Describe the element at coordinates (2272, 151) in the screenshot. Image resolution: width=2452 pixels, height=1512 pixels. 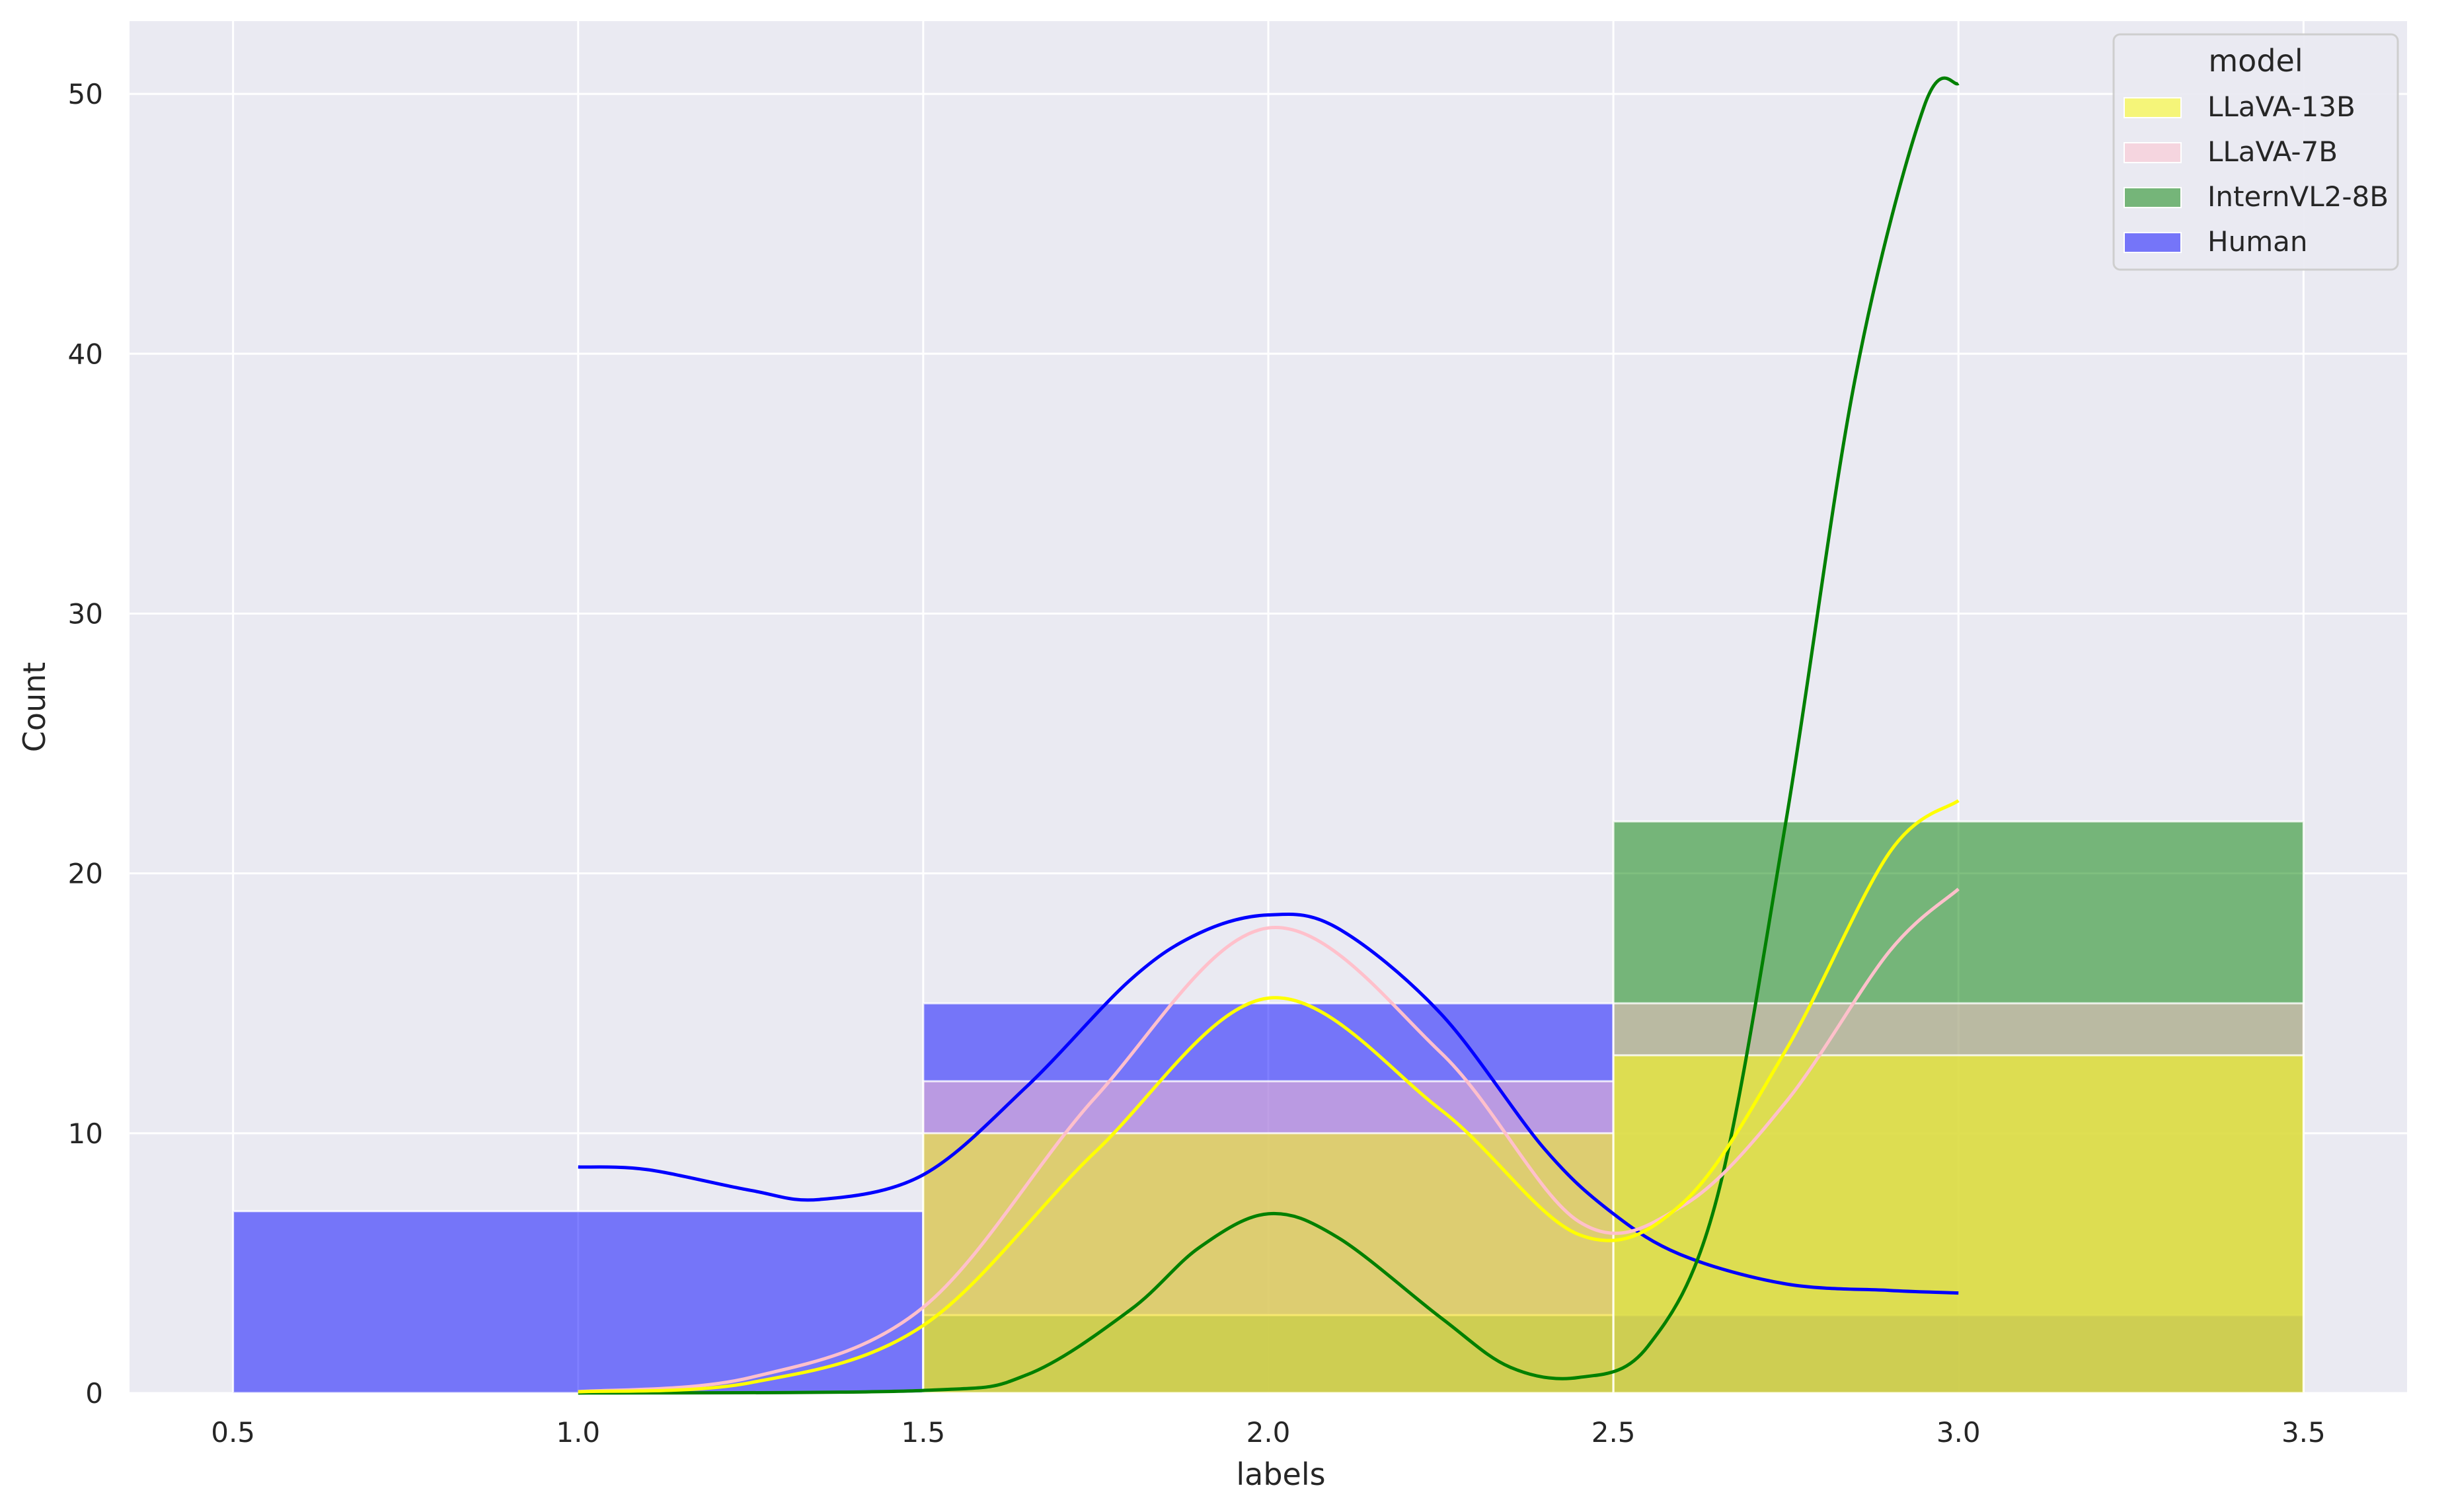
I see `legend-label: LLaVA-7B` at that location.